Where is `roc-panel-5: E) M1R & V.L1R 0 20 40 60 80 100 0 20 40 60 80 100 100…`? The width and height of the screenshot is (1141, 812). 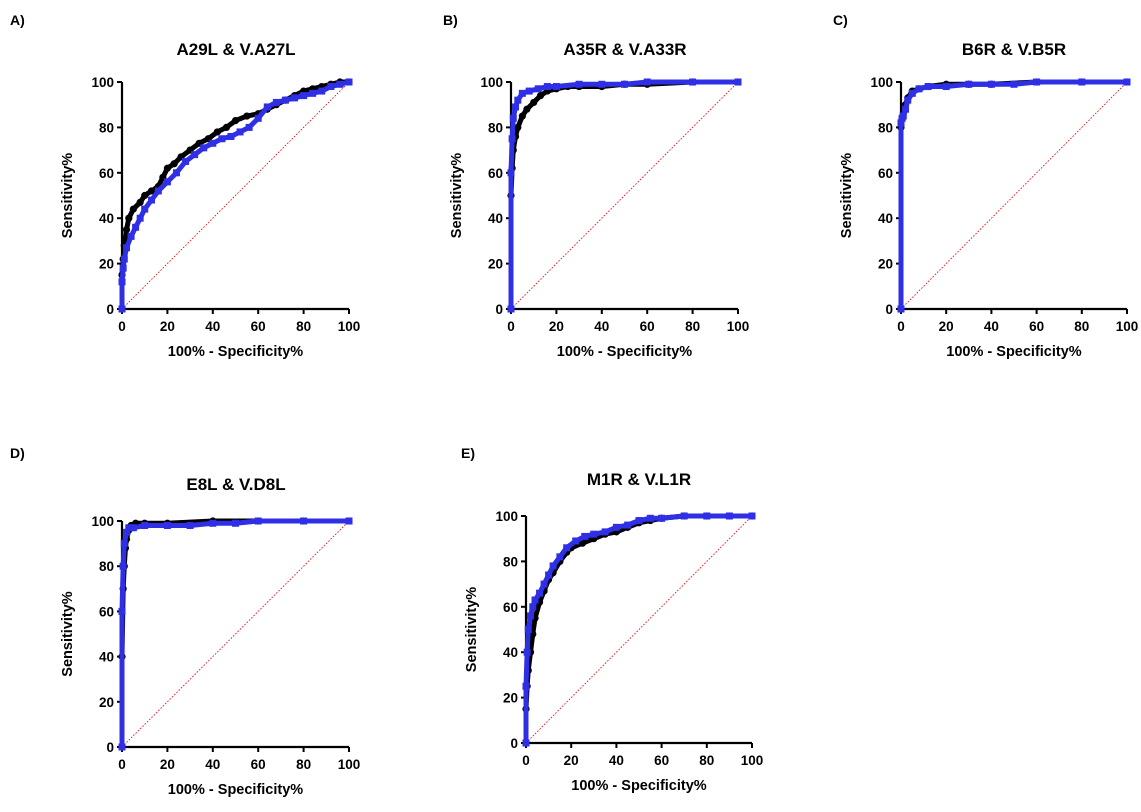 roc-panel-5: E) M1R & V.L1R 0 20 40 60 80 100 0 20 40 60 80 100 100… is located at coordinates (612, 619).